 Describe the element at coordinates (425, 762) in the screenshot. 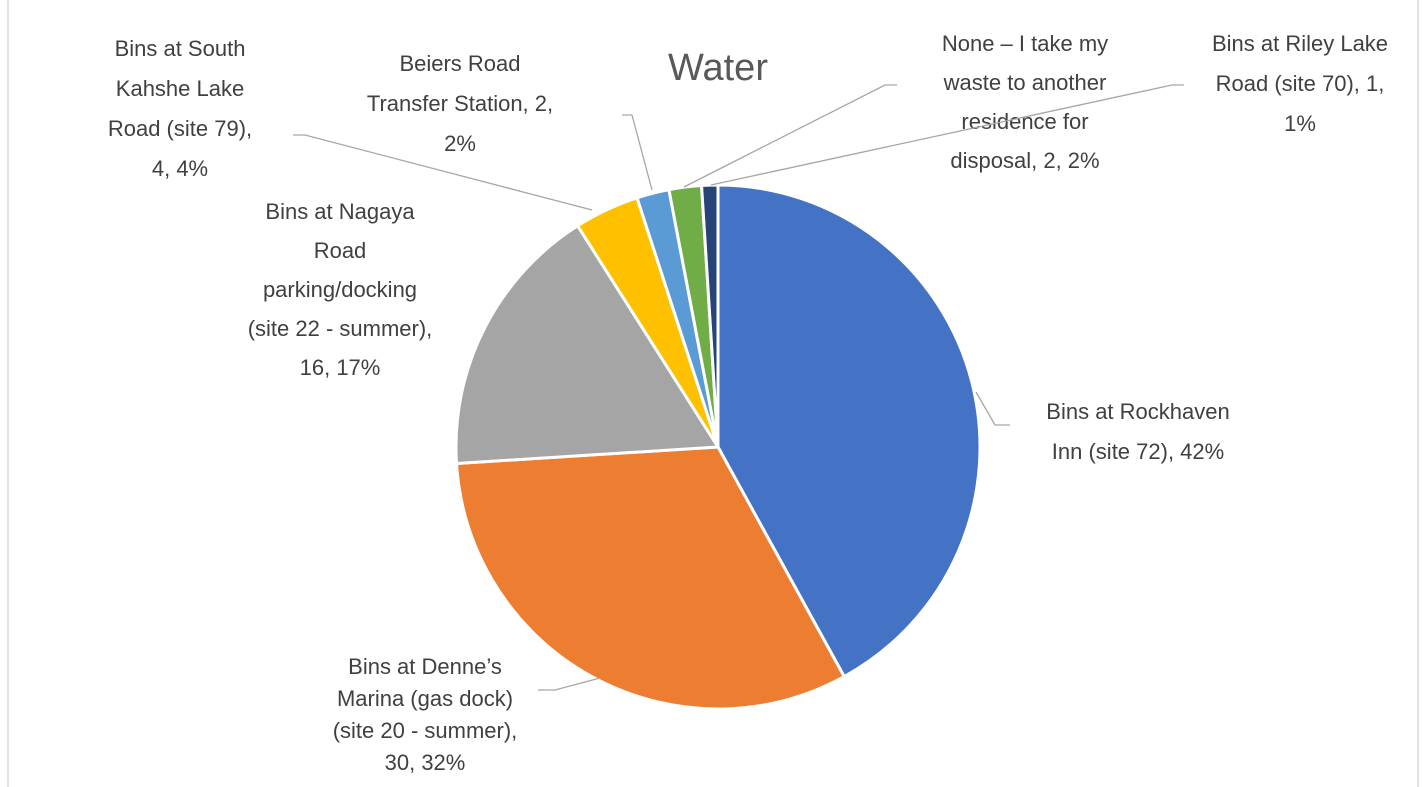

I see `data-label: 30, 32%` at that location.